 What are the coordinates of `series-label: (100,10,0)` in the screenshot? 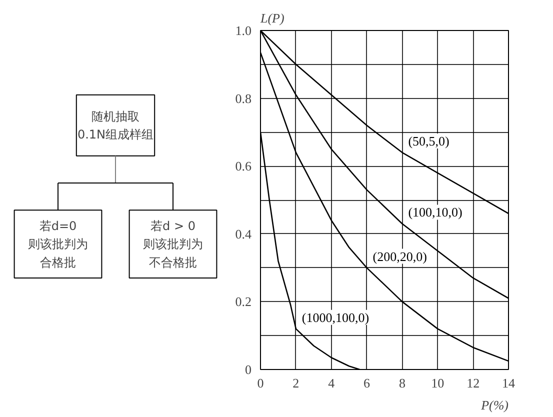 It's located at (435, 212).